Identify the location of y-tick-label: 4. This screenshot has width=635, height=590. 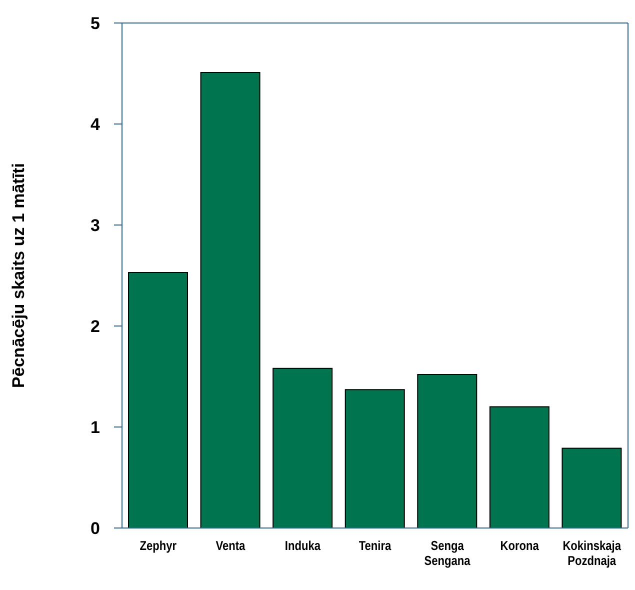
(95, 124).